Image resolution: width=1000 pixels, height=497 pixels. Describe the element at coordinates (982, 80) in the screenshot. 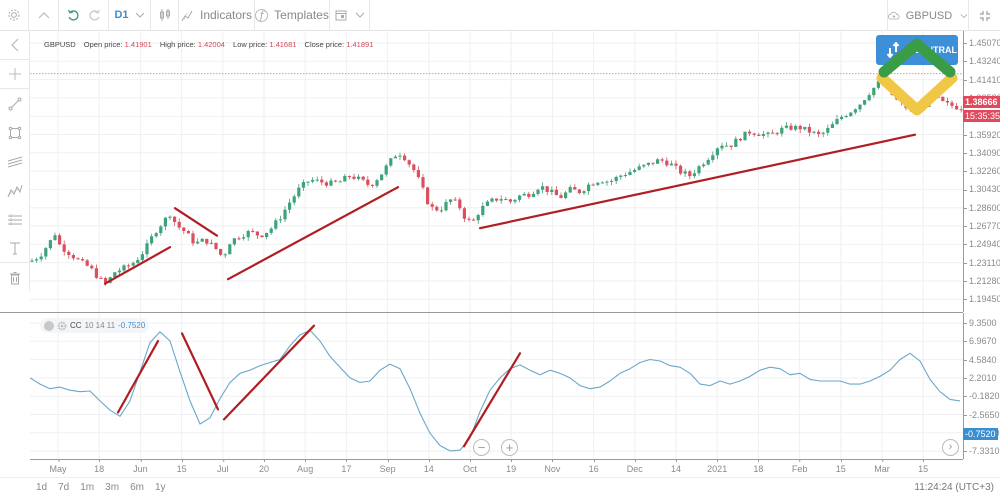

I see `price-tick: 1.41410` at that location.